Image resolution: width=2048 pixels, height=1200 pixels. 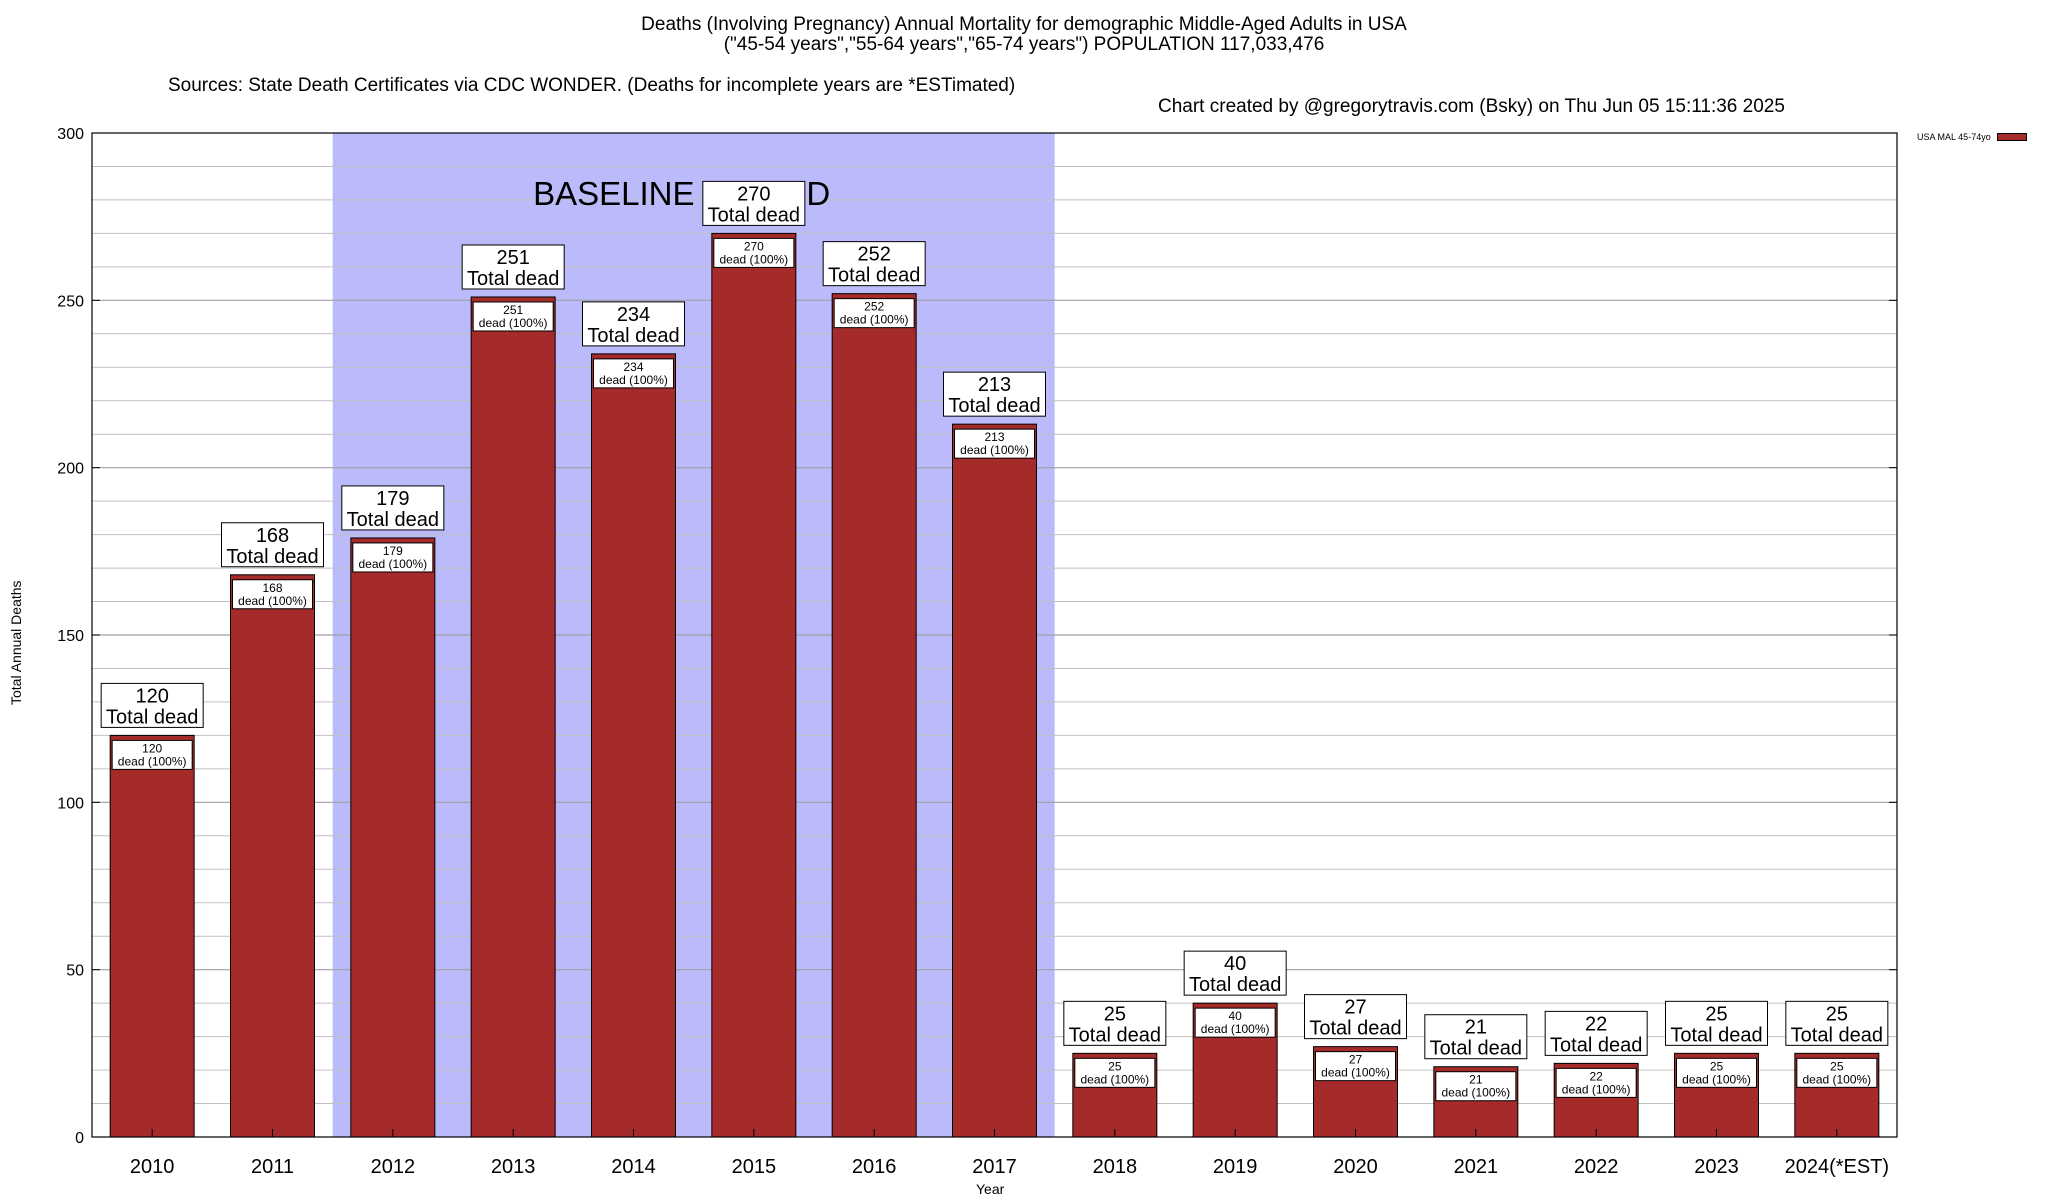 What do you see at coordinates (513, 1167) in the screenshot?
I see `x-tick-label: 2013` at bounding box center [513, 1167].